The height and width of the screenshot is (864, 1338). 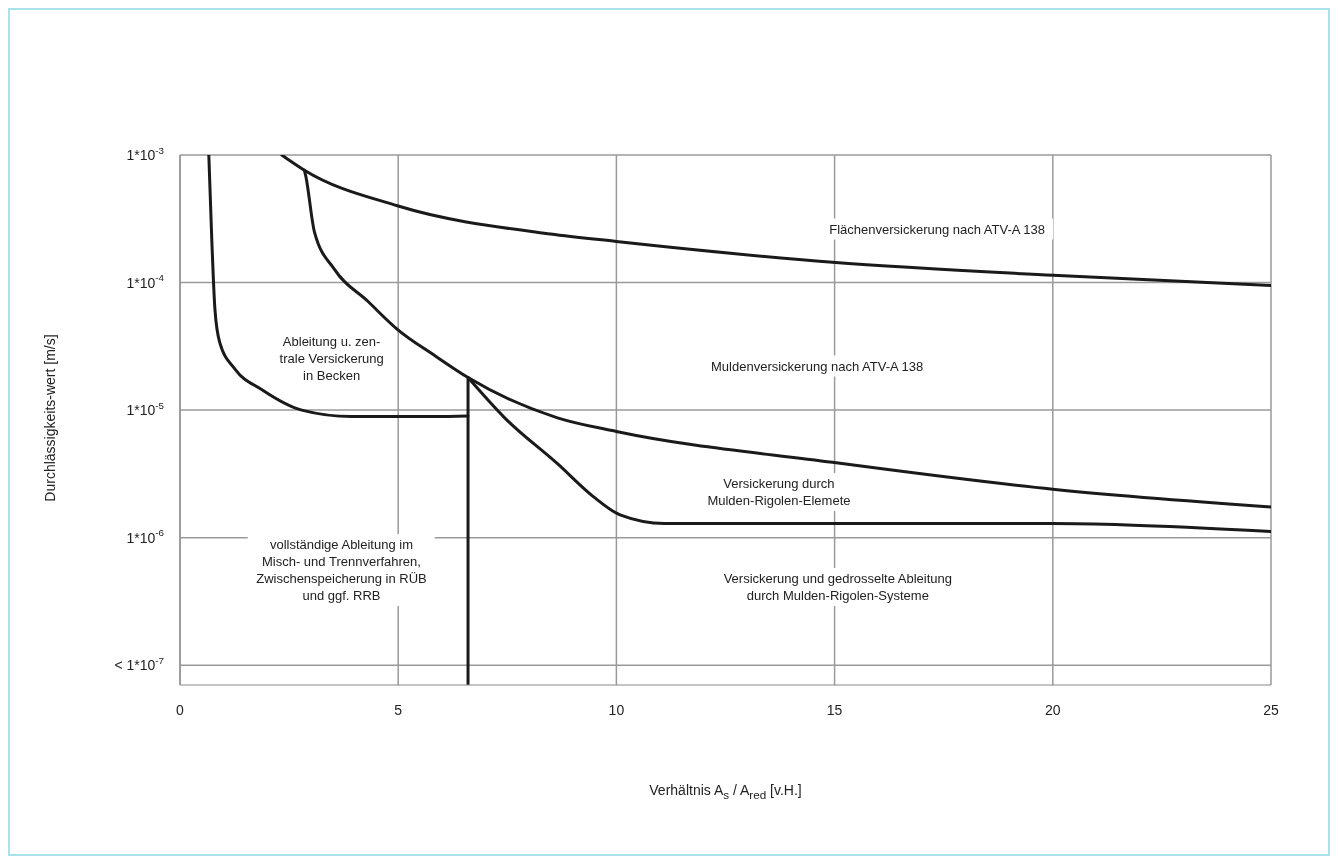 I want to click on annotation: Versickerung und gedrosselte Ableitung durch Mulden-Rigolen-Systeme, so click(x=838, y=586).